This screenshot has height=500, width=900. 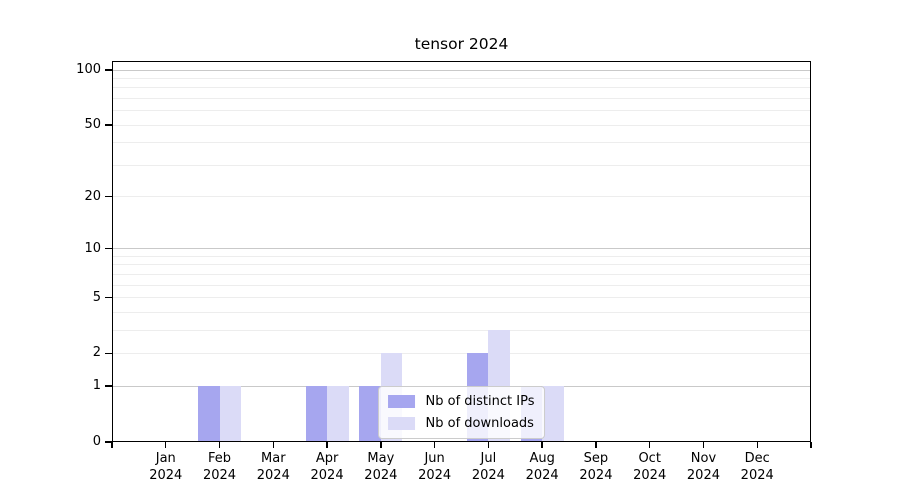 I want to click on y-tick-label-0: 0, so click(x=96, y=441).